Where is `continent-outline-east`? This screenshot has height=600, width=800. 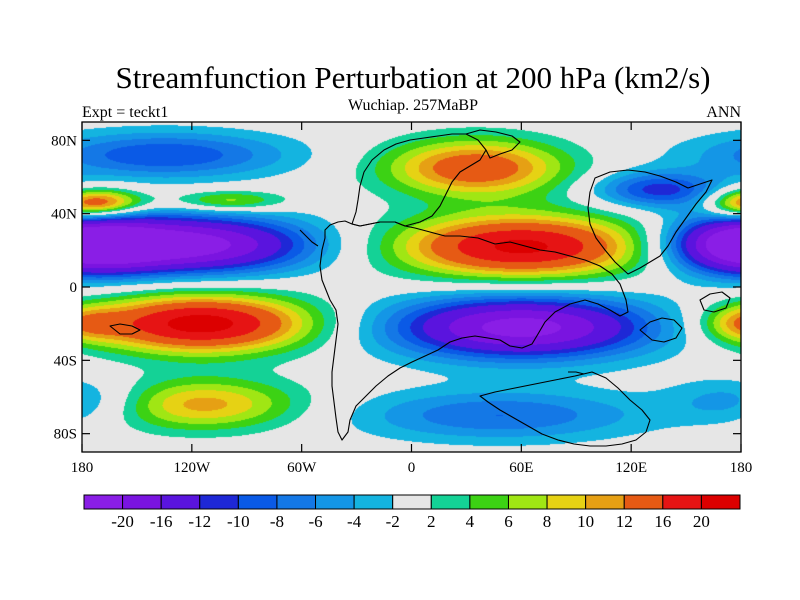 continent-outline-east is located at coordinates (650, 222).